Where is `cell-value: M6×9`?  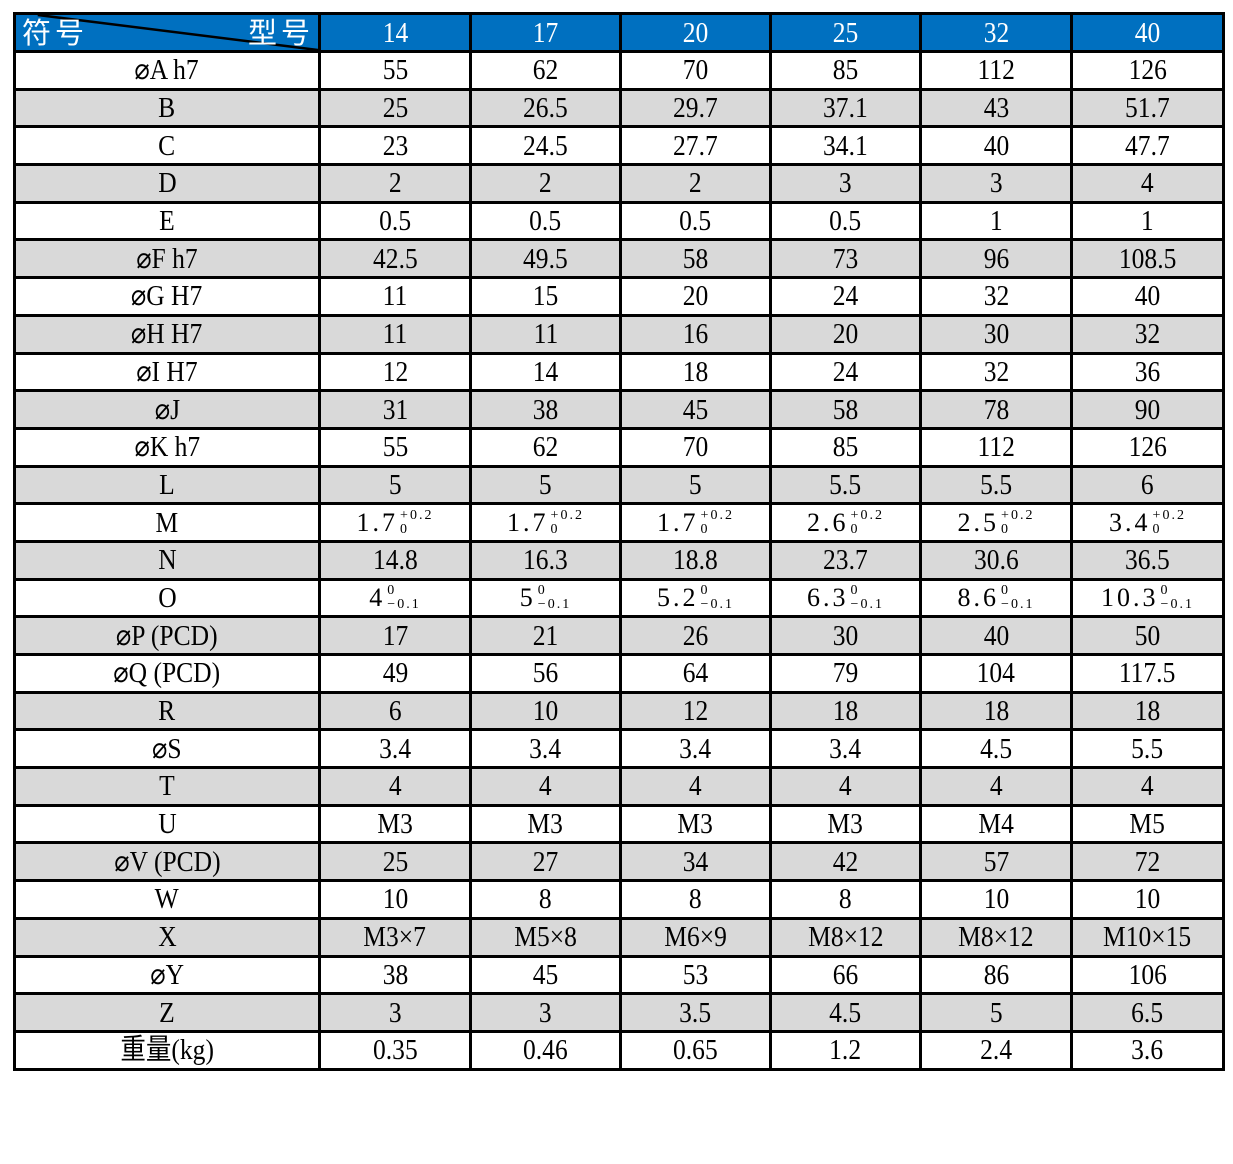
cell-value: M6×9 is located at coordinates (695, 937).